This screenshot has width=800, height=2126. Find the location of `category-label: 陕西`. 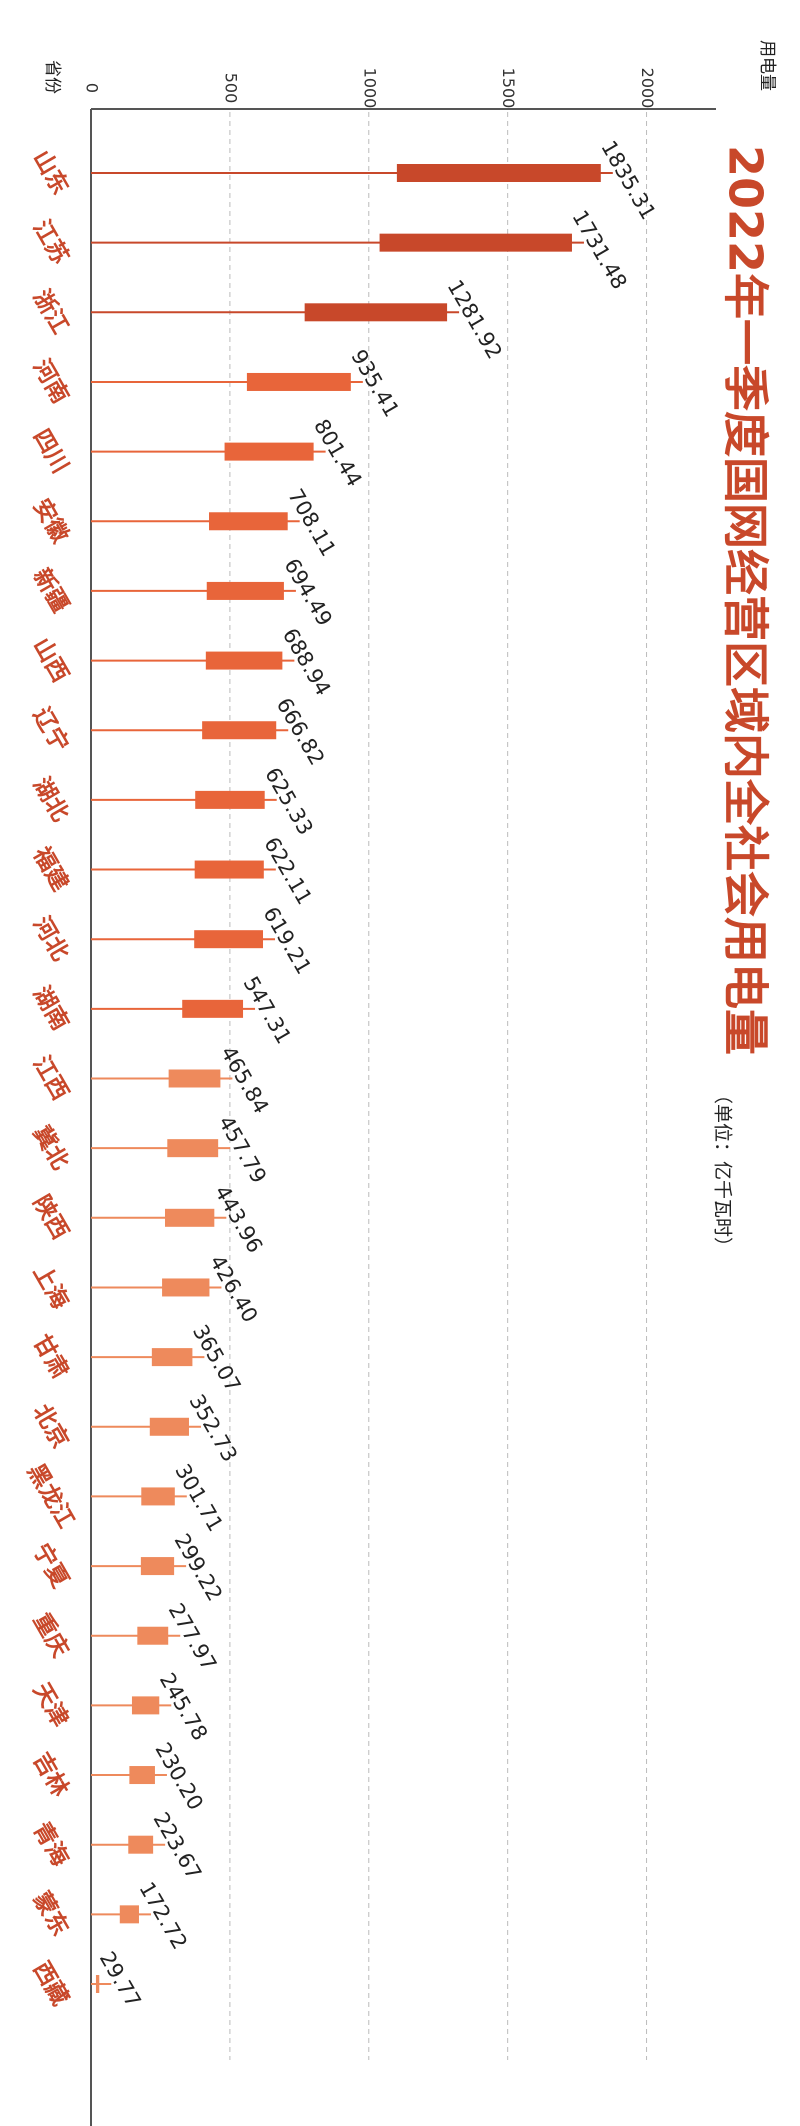

category-label: 陕西 is located at coordinates (51, 1217).